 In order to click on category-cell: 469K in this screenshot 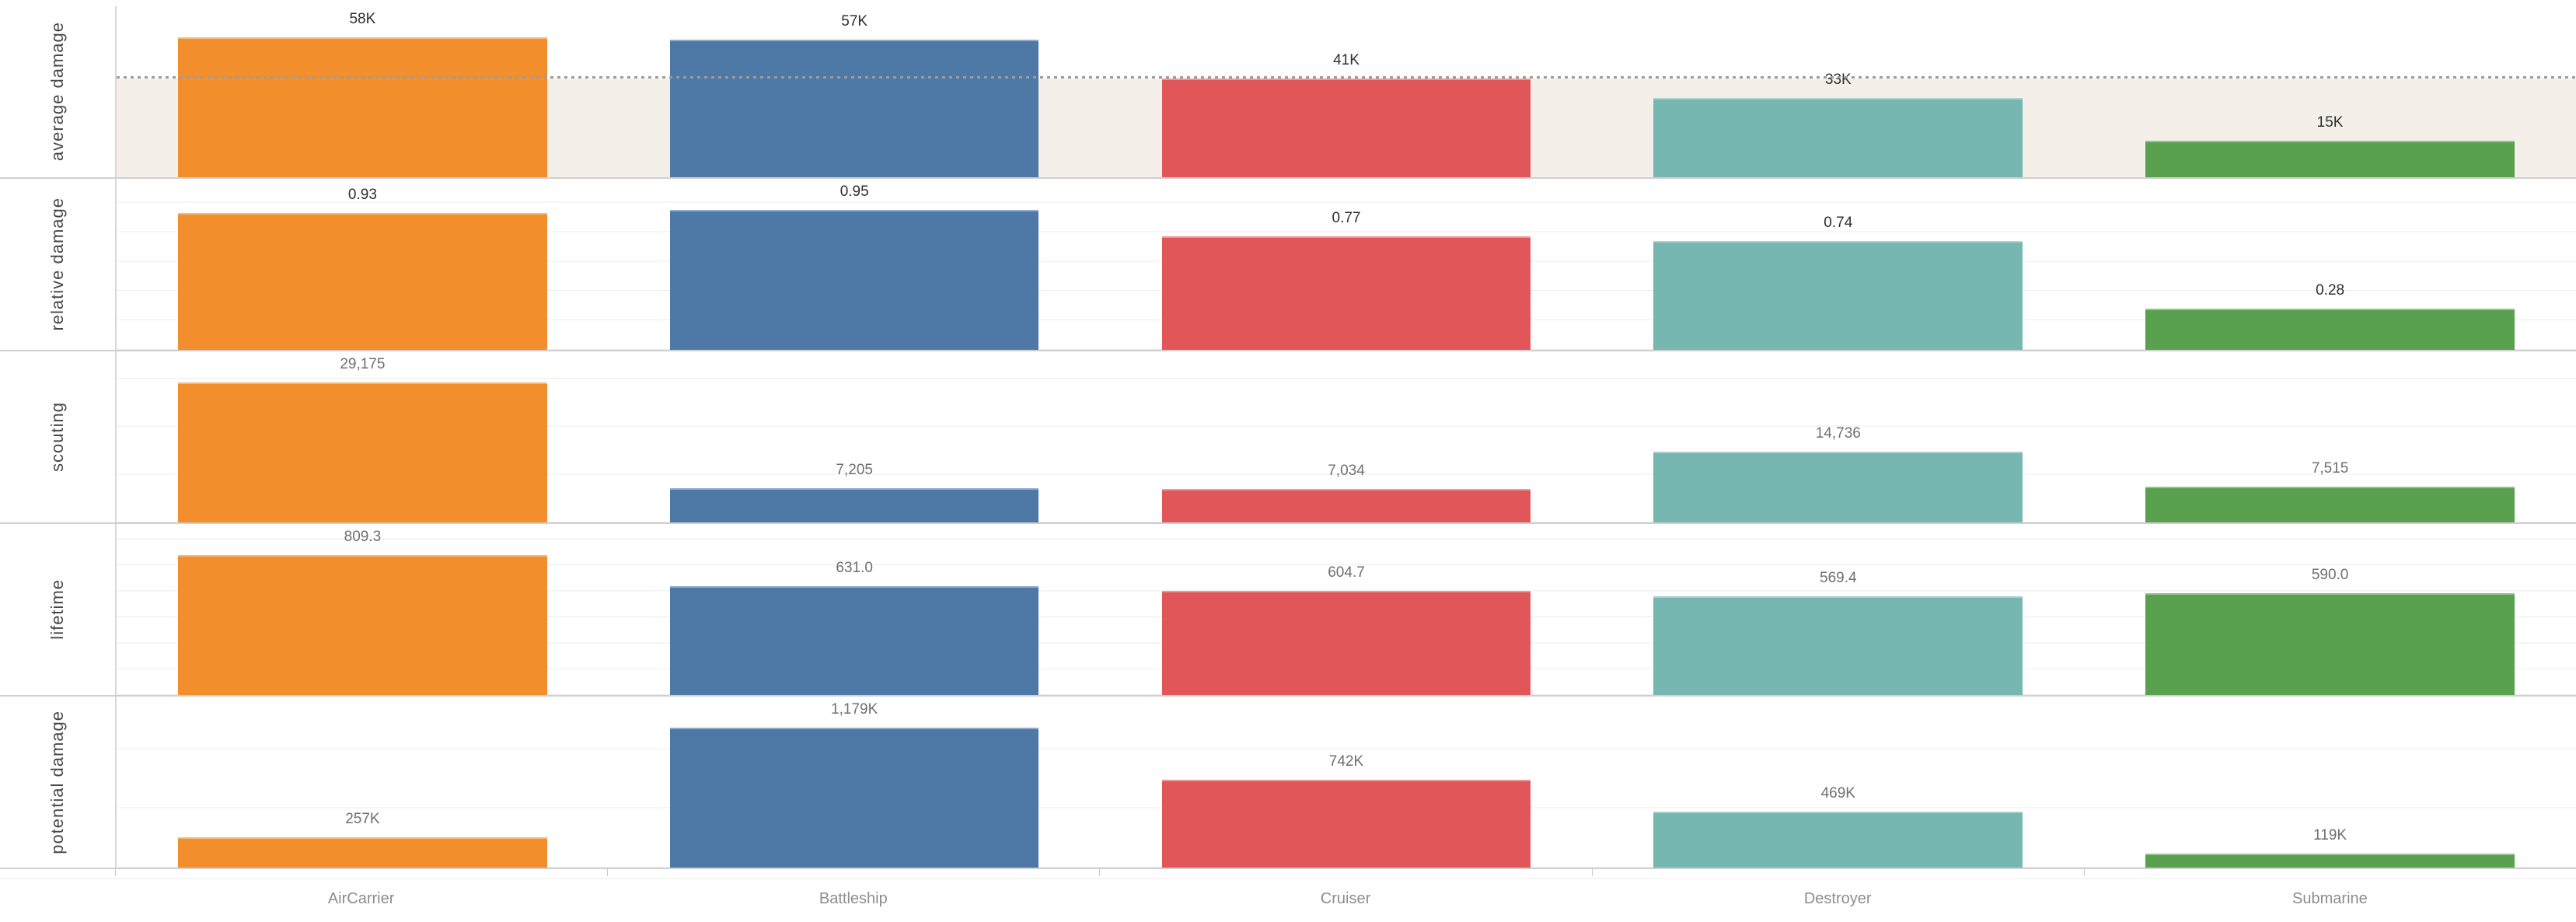, I will do `click(1838, 782)`.